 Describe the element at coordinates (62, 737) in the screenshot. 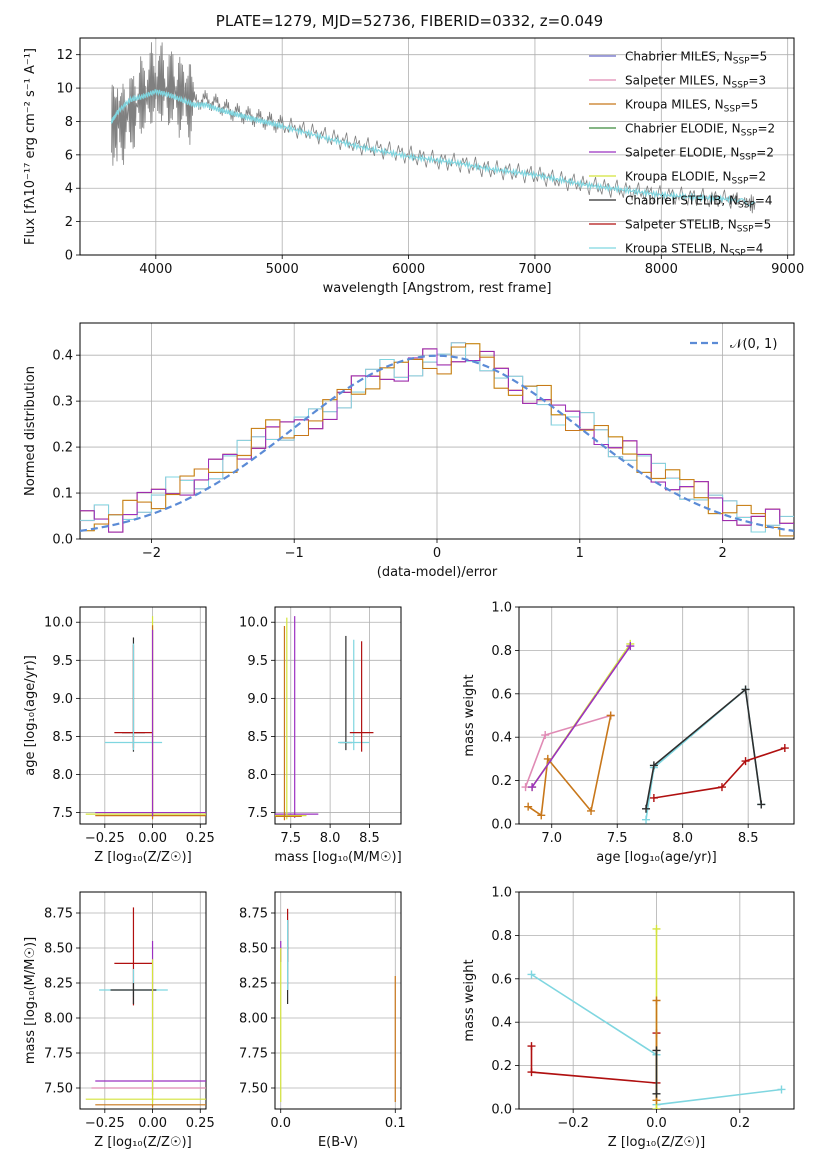

I see `y-tick-label: 8.5` at that location.